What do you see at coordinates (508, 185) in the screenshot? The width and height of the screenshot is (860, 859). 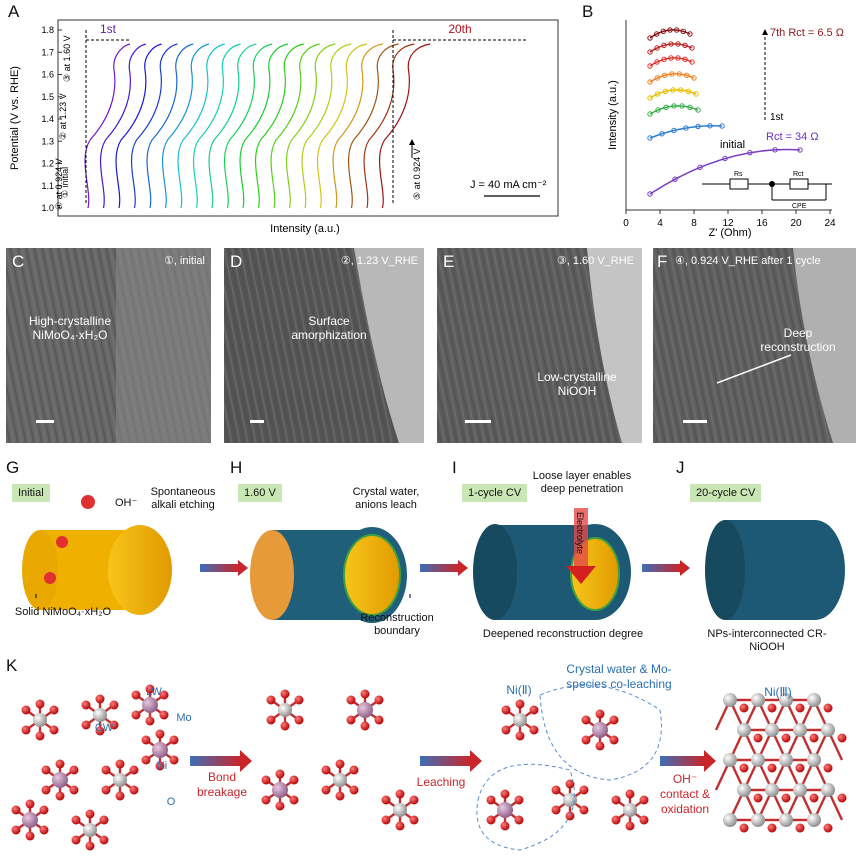 I see `current-density-label: J = 40 mA cm⁻²` at bounding box center [508, 185].